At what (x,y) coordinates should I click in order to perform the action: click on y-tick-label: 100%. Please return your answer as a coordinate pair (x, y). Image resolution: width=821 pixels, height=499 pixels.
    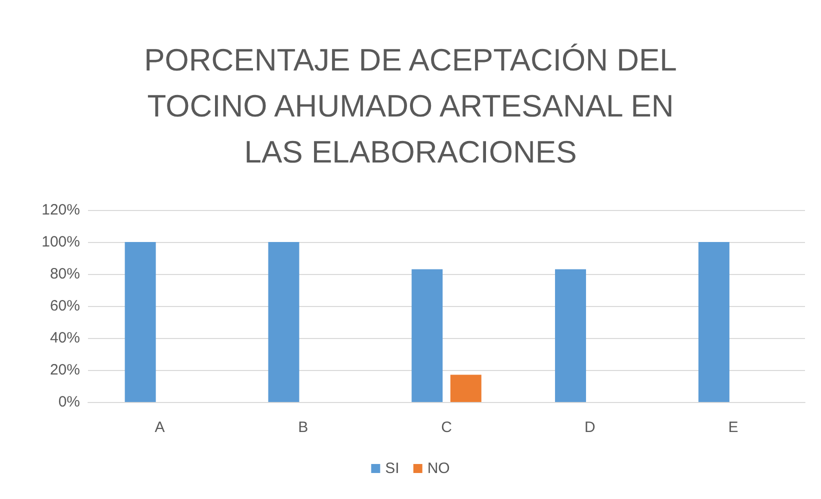
    Looking at the image, I should click on (61, 242).